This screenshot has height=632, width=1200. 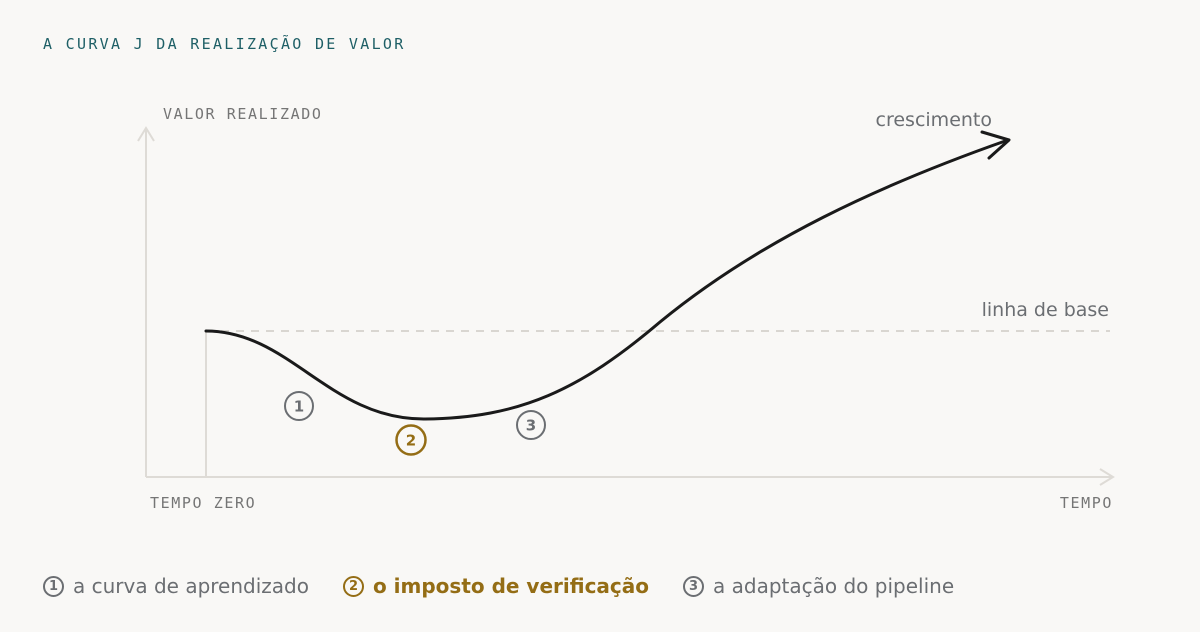 What do you see at coordinates (1045, 310) in the screenshot?
I see `baseline-label: linha de base` at bounding box center [1045, 310].